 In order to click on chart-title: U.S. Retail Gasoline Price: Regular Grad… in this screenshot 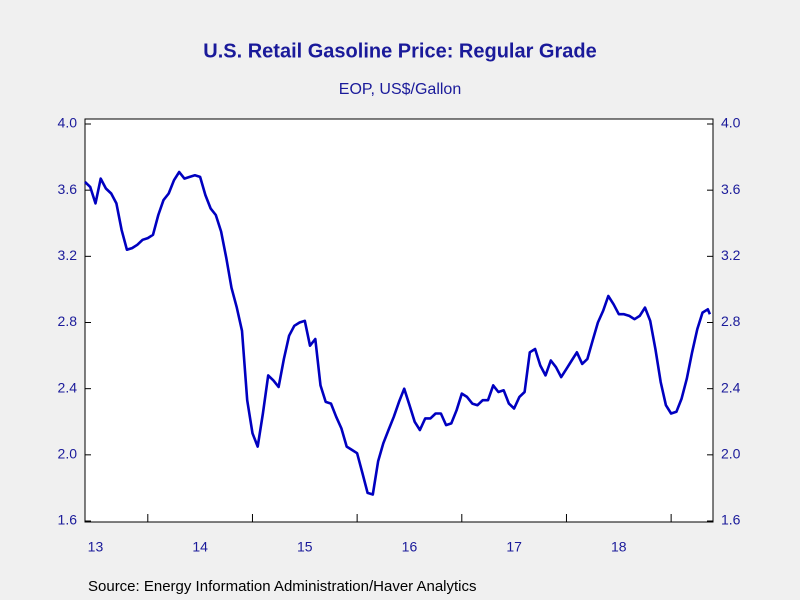, I will do `click(399, 51)`.